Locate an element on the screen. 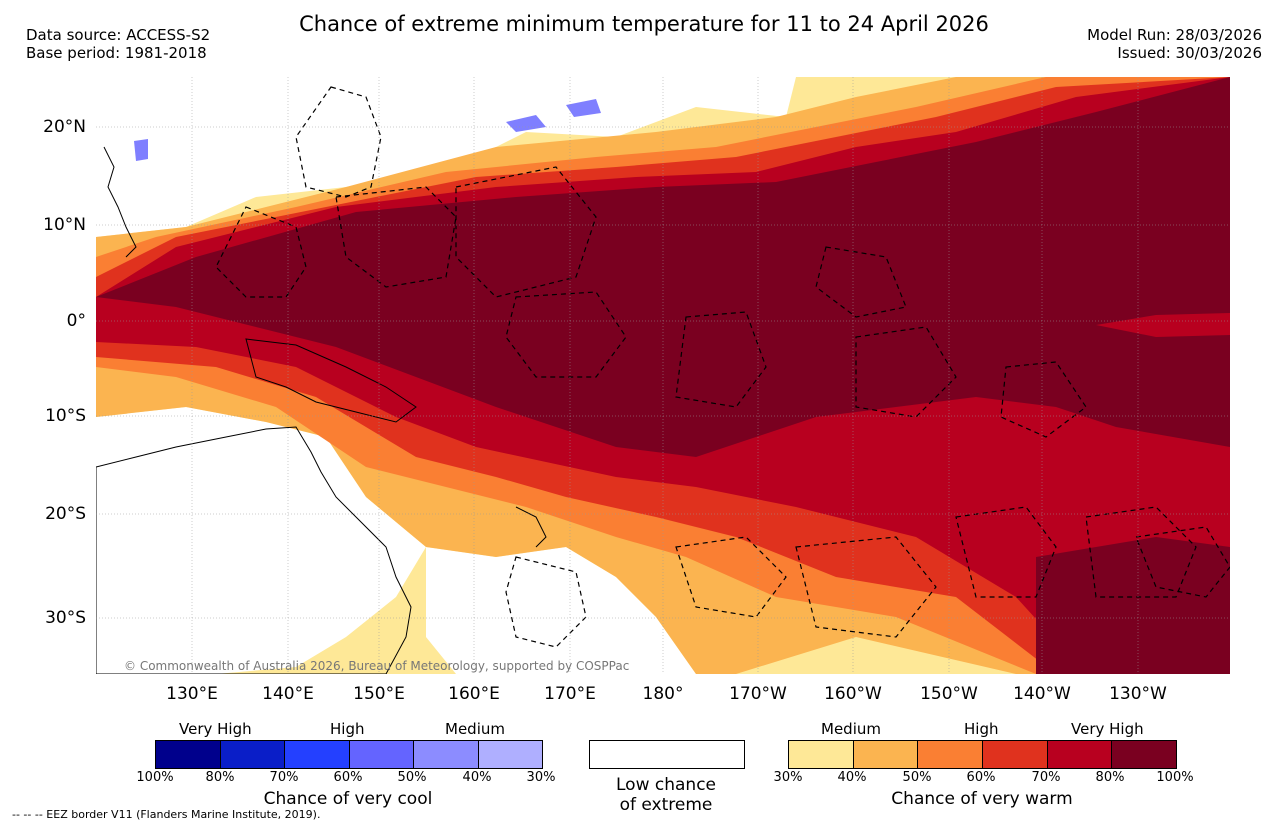 The height and width of the screenshot is (827, 1288). lat-label-10s: 10°S is located at coordinates (65, 416).